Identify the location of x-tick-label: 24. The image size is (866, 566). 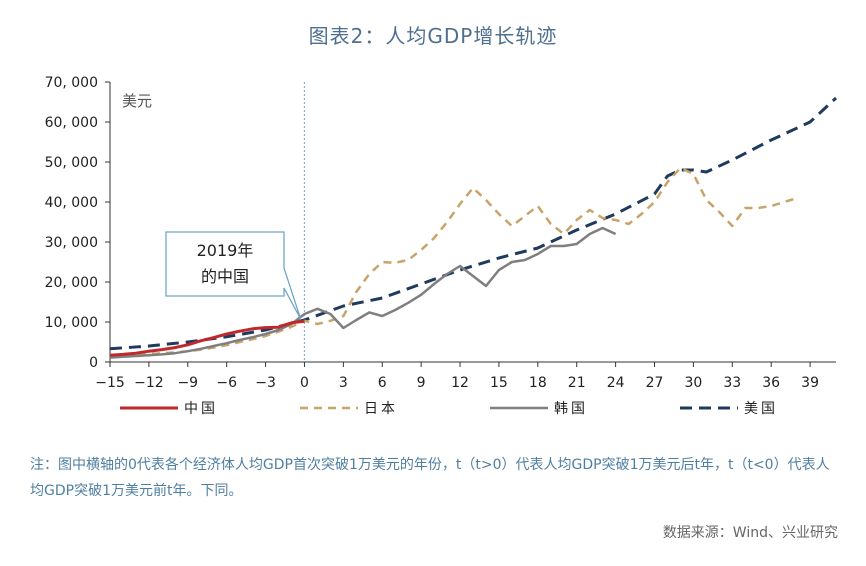
(616, 383).